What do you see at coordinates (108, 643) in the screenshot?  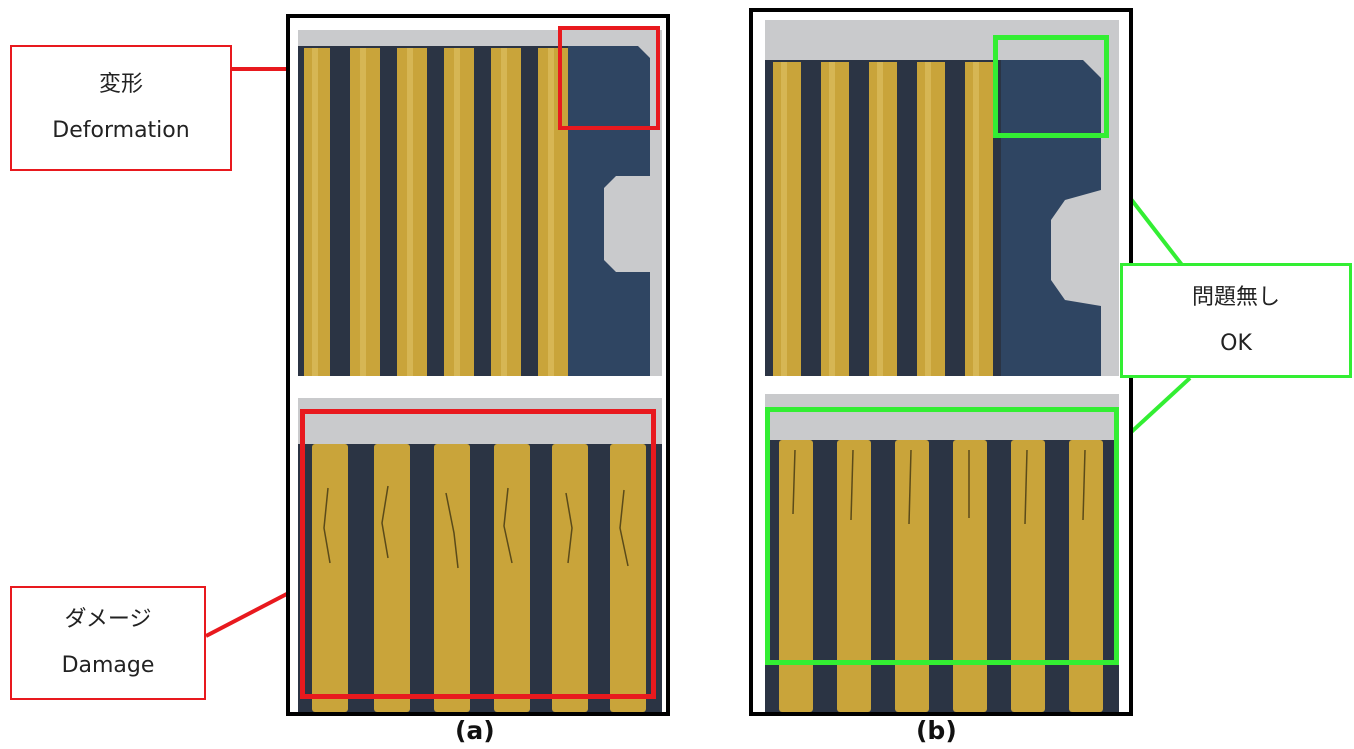 I see `damage-callout: ダメージ Damage` at bounding box center [108, 643].